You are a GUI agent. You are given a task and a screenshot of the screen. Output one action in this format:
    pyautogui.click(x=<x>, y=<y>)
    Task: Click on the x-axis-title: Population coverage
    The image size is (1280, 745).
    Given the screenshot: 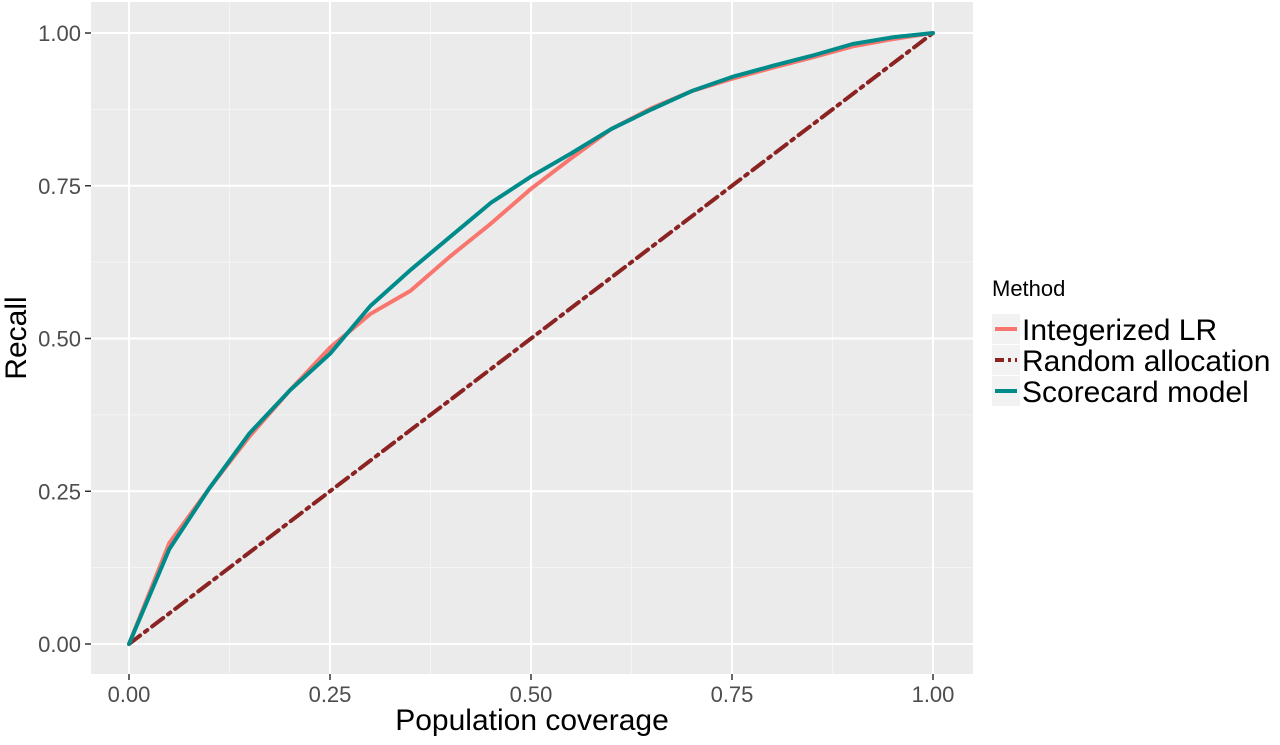 What is the action you would take?
    pyautogui.click(x=532, y=720)
    